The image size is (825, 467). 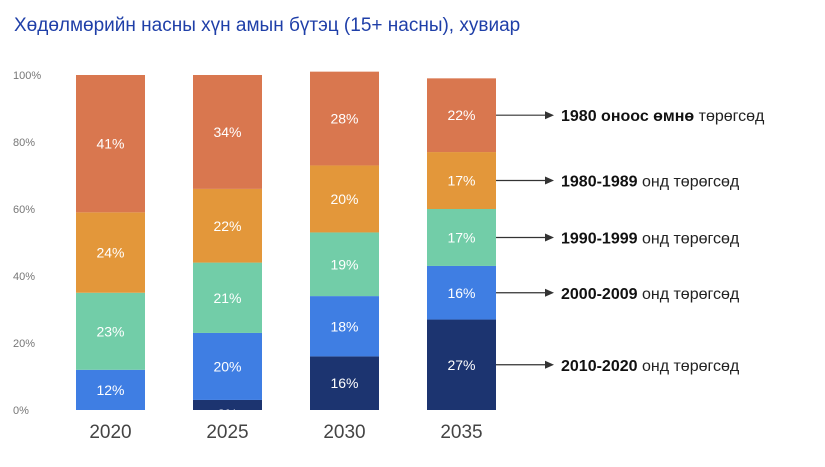 I want to click on data-label: 19%, so click(x=344, y=264).